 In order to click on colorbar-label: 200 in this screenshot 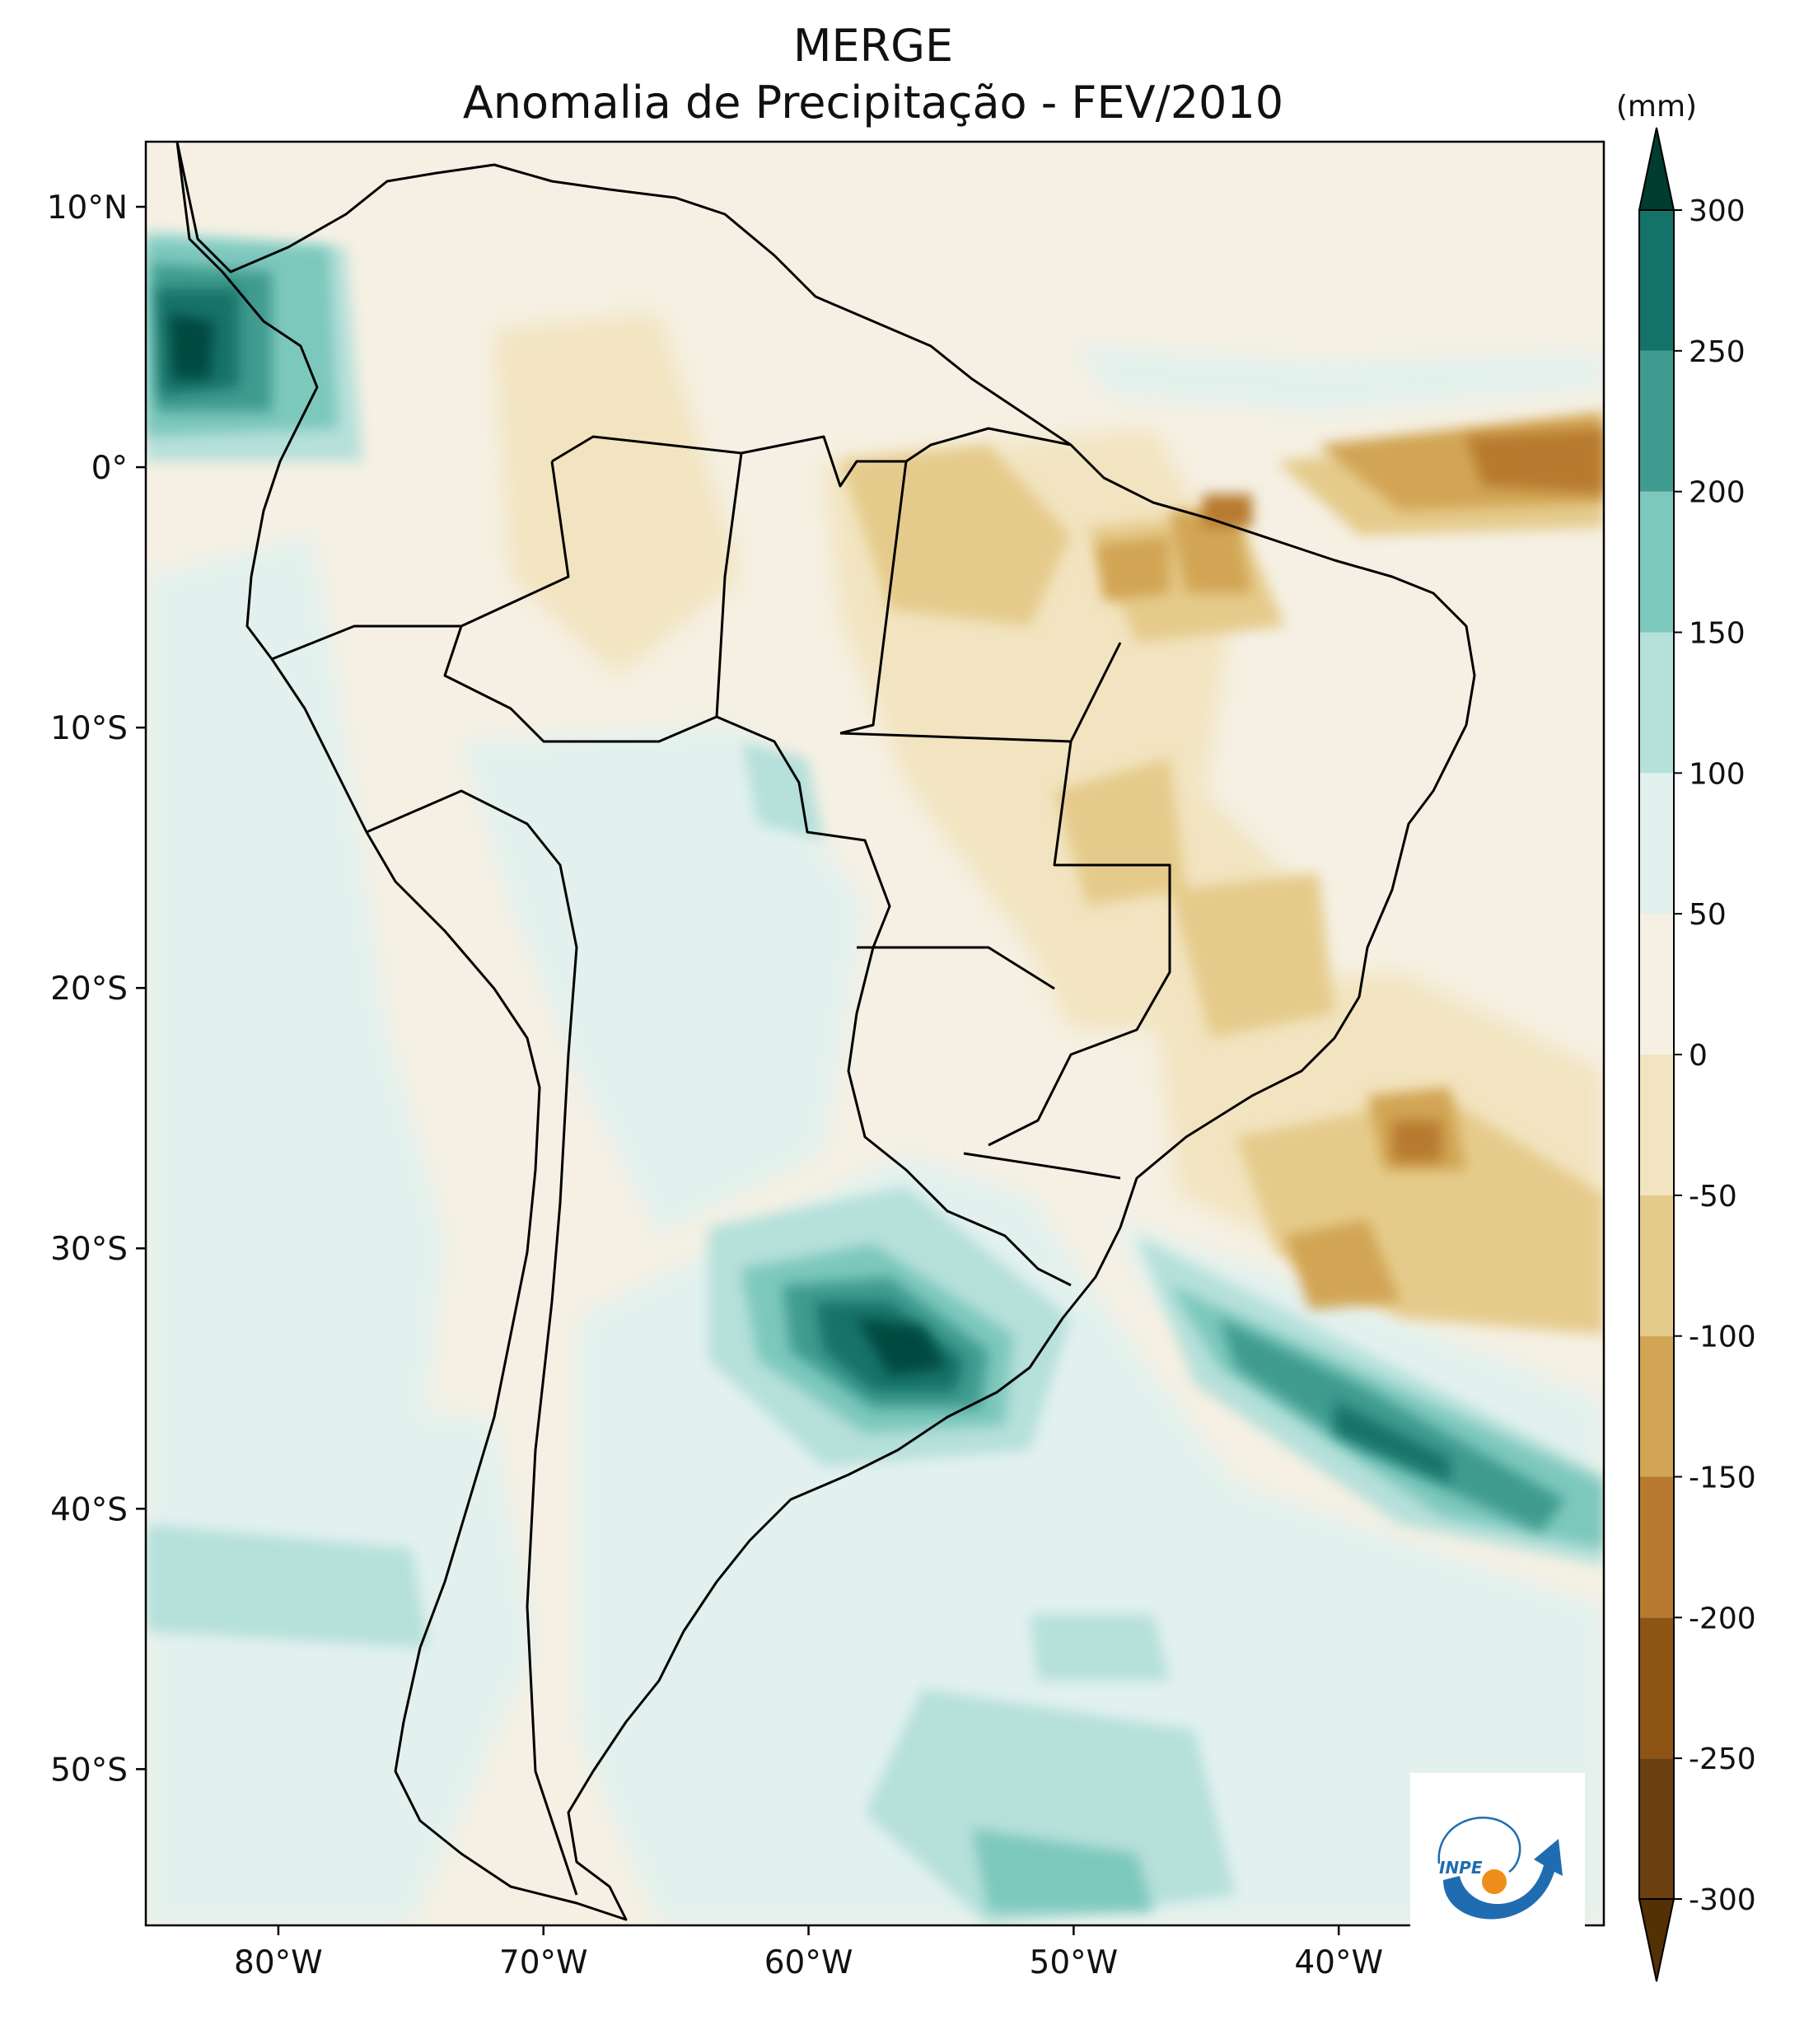, I will do `click(1717, 493)`.